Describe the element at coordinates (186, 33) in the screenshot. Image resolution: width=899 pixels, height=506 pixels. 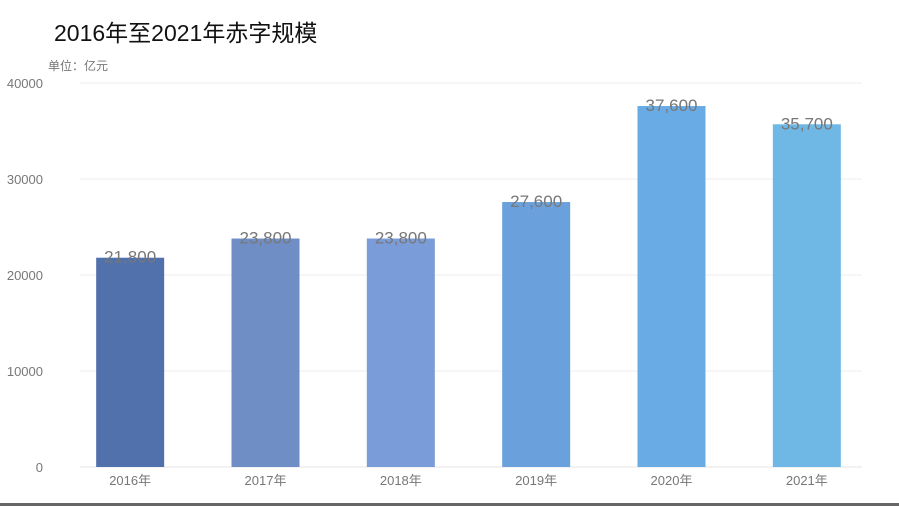
I see `chart-title: 2016年至2021年赤字规模` at that location.